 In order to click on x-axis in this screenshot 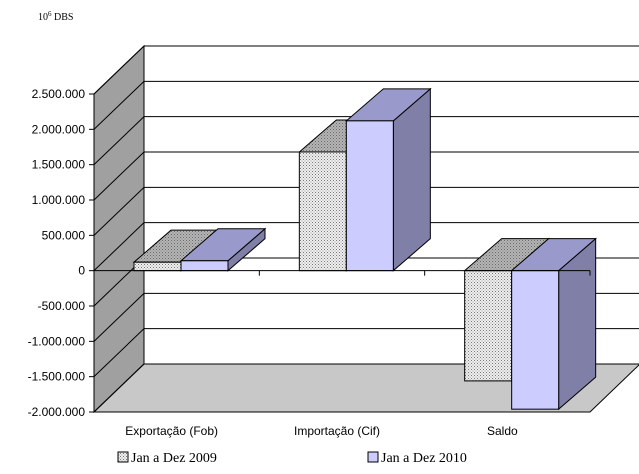, I will do `click(342, 273)`.